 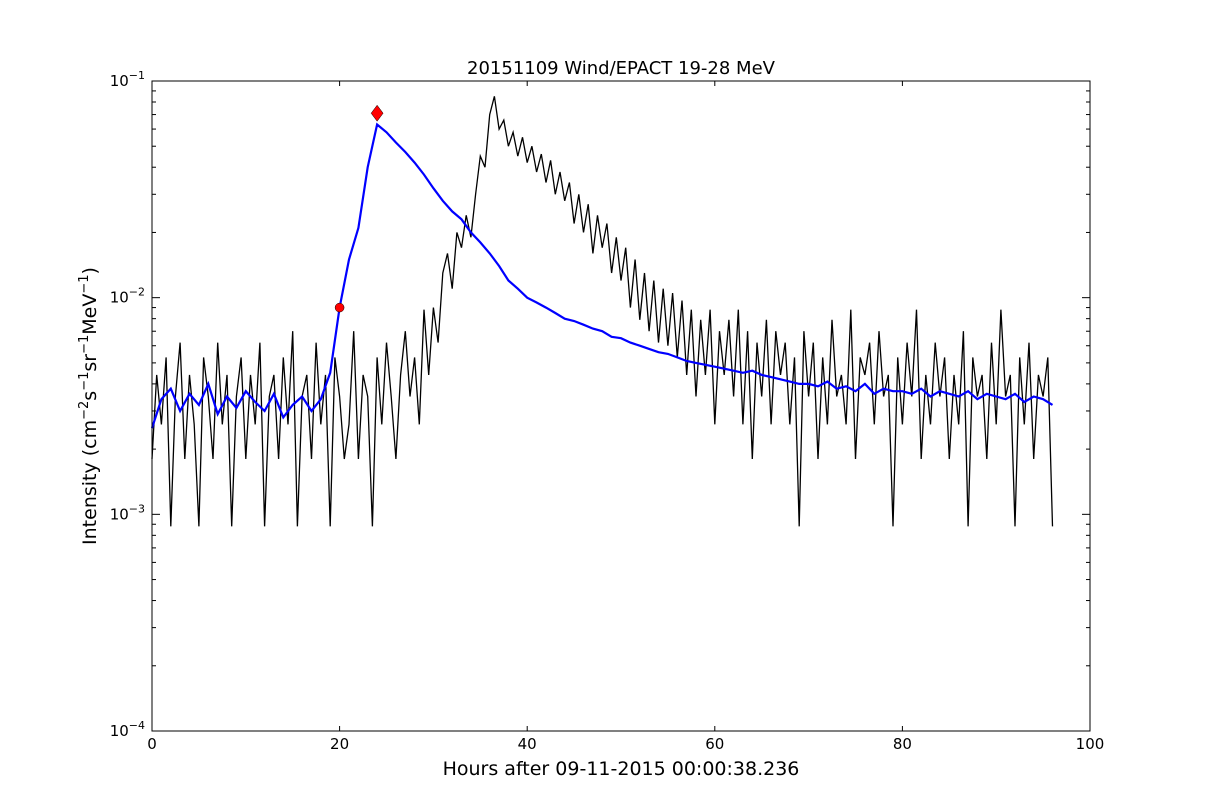 What do you see at coordinates (127, 512) in the screenshot?
I see `y-tick-label: 10⁻³` at bounding box center [127, 512].